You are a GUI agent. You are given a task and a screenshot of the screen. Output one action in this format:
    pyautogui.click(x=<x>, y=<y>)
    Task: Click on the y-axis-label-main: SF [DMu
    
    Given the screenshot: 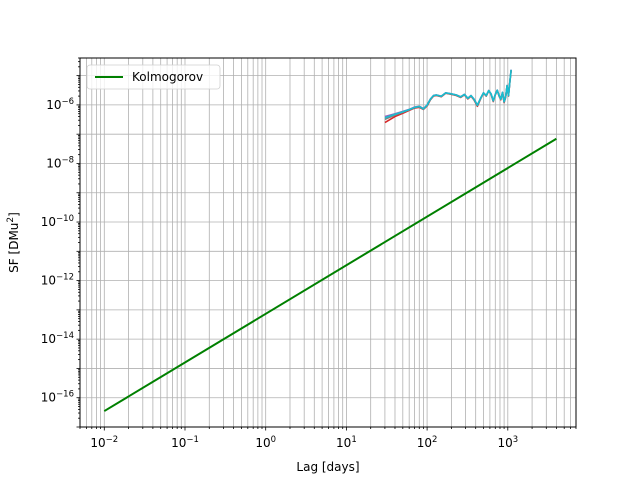 What is the action you would take?
    pyautogui.click(x=14, y=248)
    